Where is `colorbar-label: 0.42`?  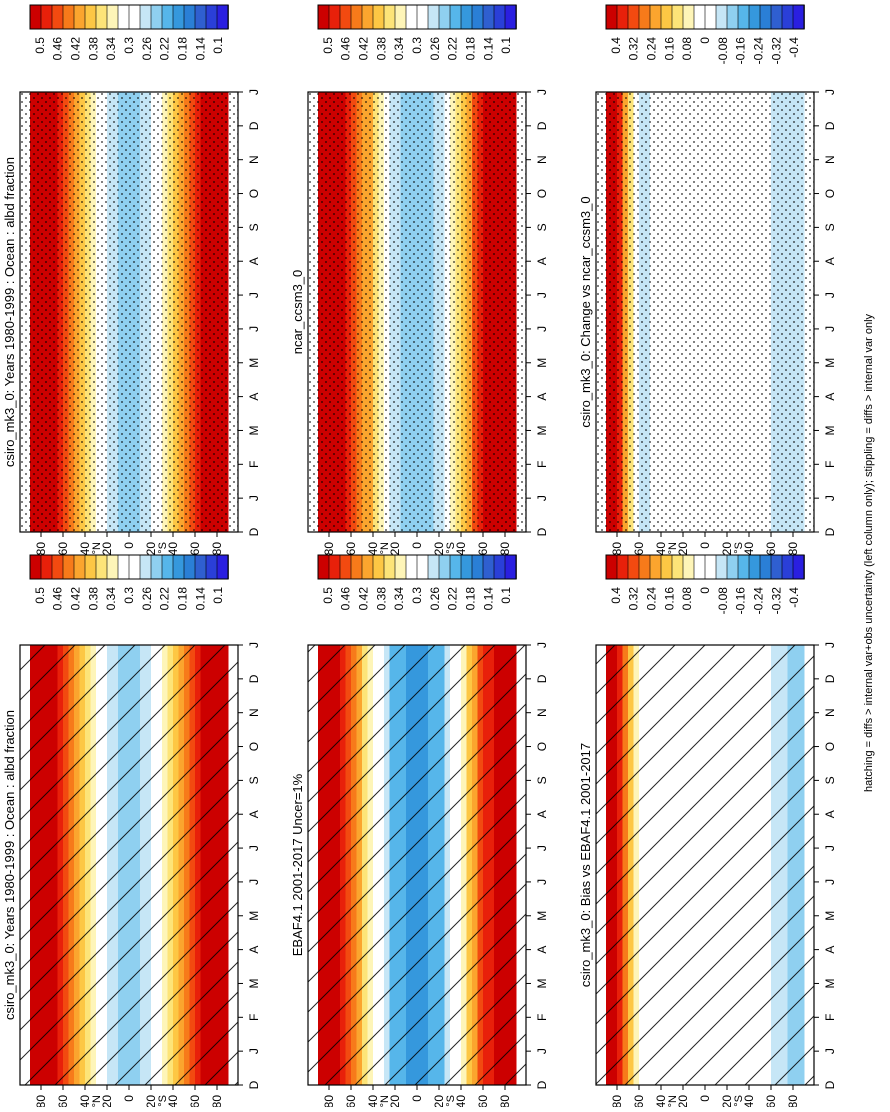 colorbar-label: 0.42 is located at coordinates (76, 599).